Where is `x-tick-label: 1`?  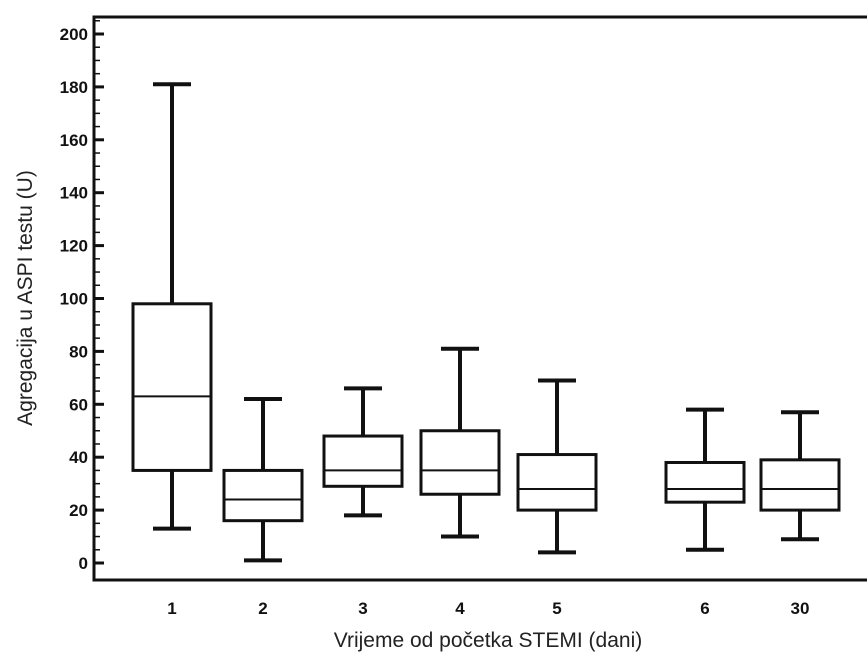
x-tick-label: 1 is located at coordinates (171, 608).